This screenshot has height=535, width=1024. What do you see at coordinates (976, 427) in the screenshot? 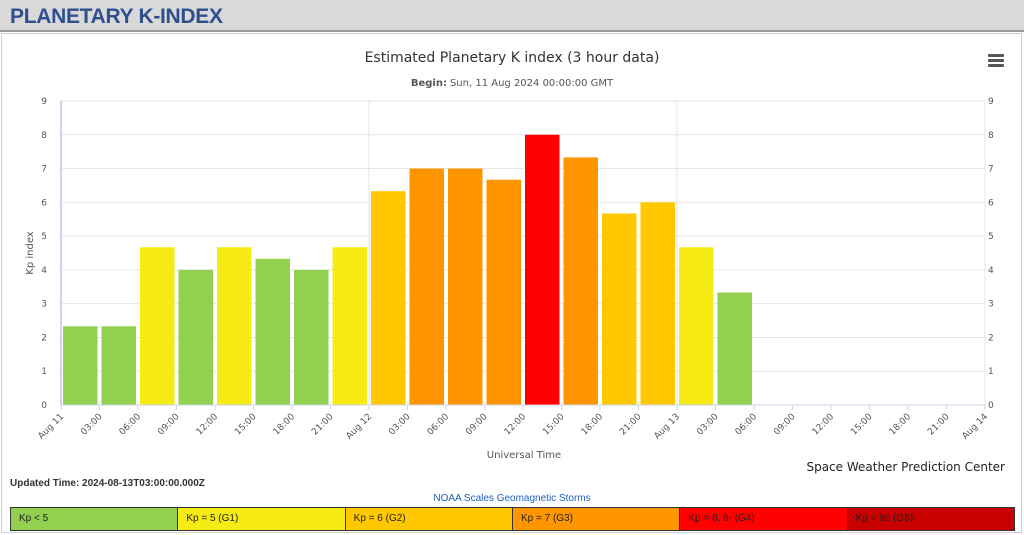
I see `x-tick-label: Aug 14` at bounding box center [976, 427].